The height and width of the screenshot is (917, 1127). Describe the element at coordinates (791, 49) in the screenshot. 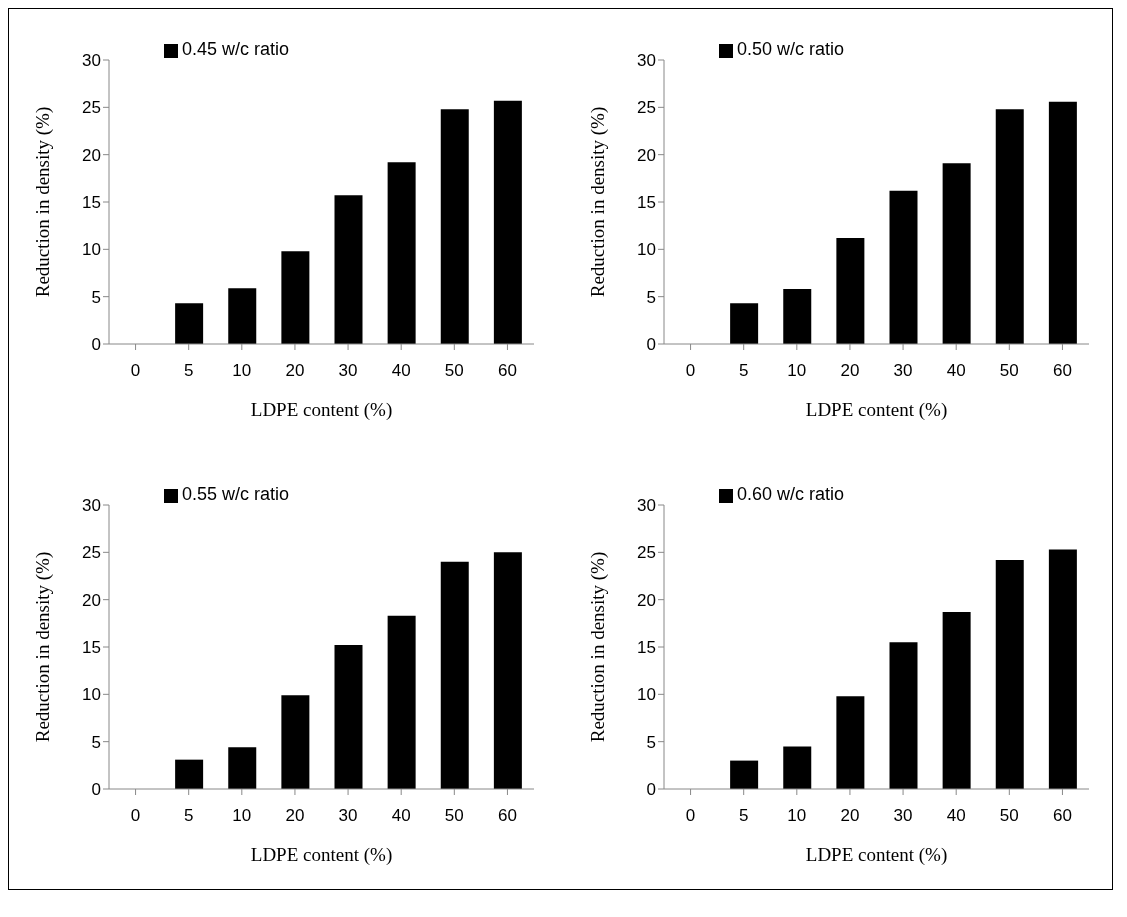

I see `legend-label: 0.50 w/c ratio` at that location.